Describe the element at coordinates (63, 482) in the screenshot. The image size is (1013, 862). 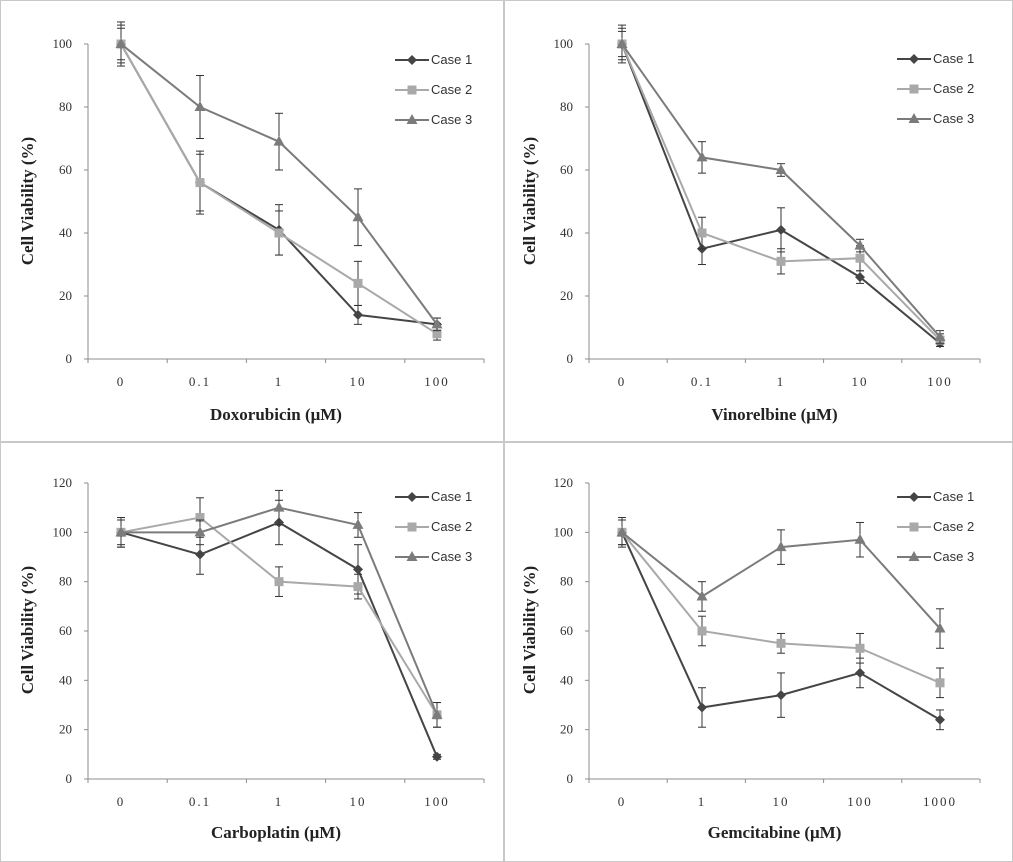
I see `y-tick-label: 120` at that location.